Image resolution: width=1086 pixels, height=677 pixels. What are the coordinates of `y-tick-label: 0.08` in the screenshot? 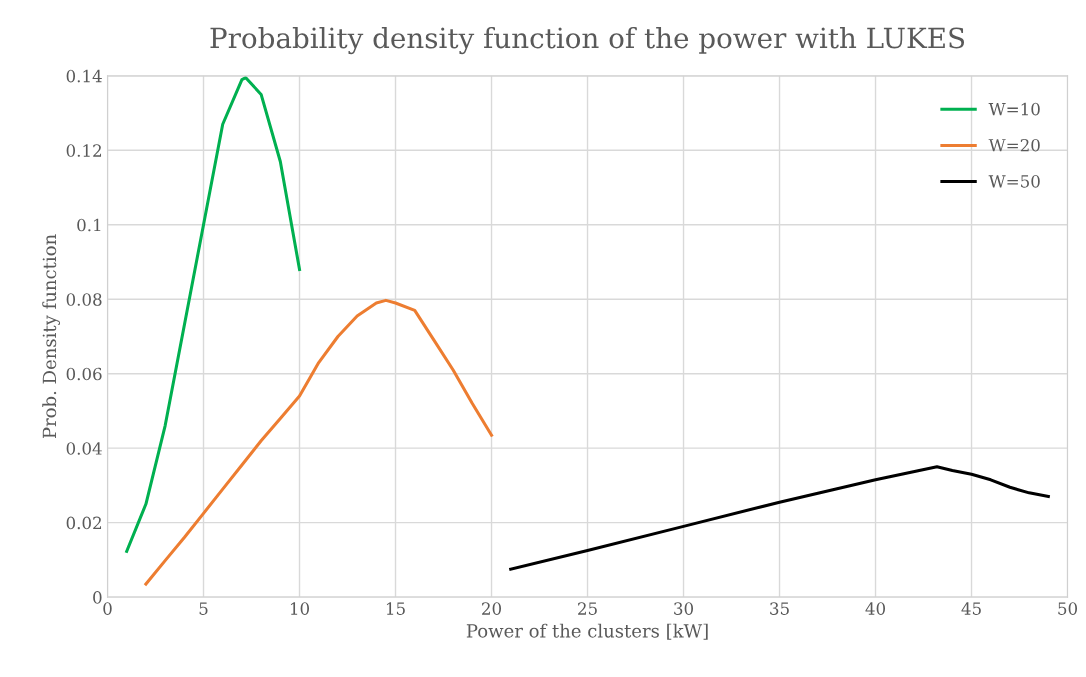 It's located at (84, 299).